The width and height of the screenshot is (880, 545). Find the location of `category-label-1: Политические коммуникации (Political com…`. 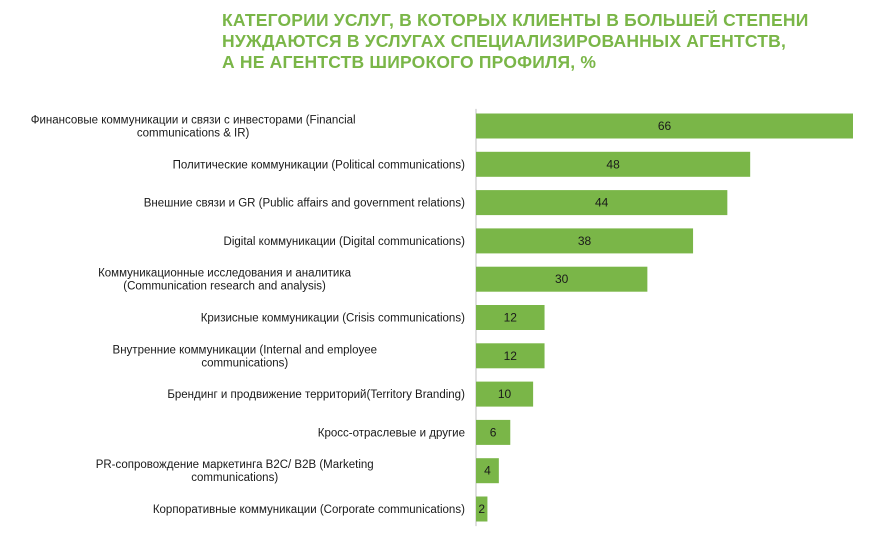

category-label-1: Политические коммуникации (Political com… is located at coordinates (319, 165).